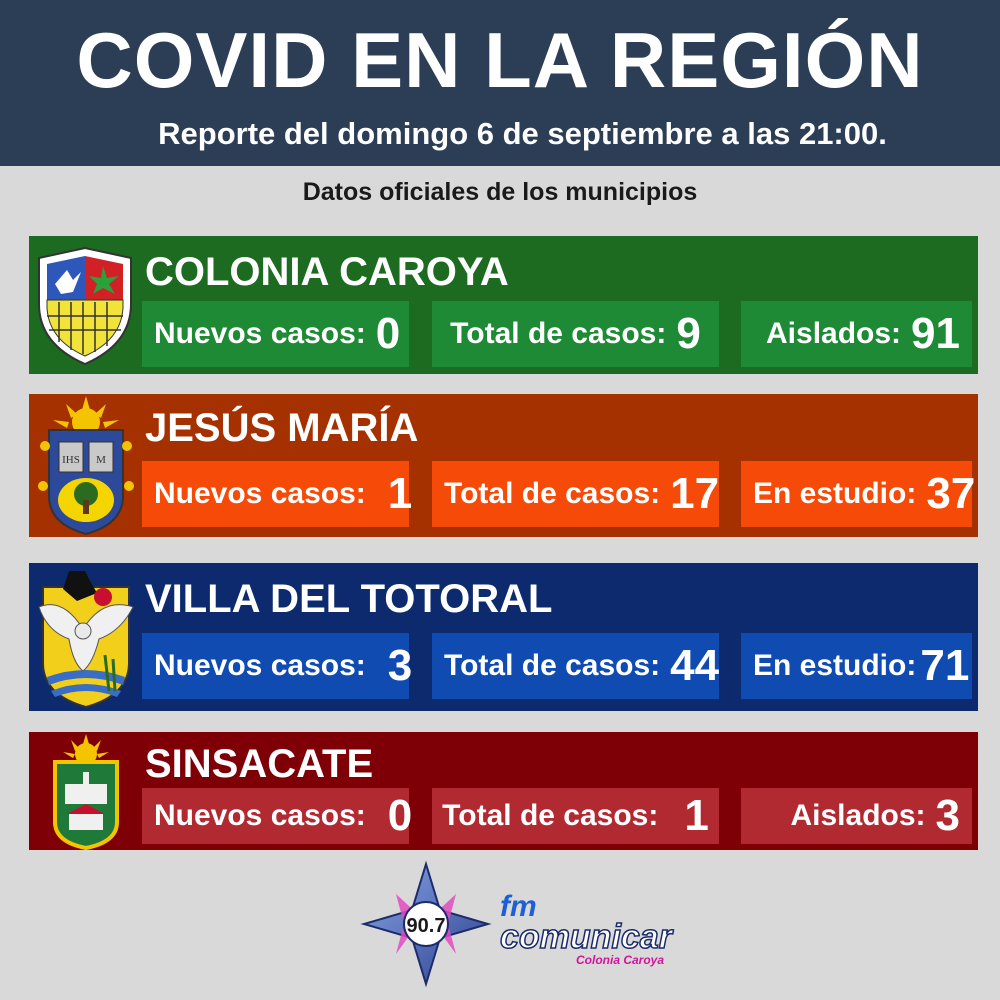  What do you see at coordinates (327, 272) in the screenshot?
I see `municipio-name: COLONIA CAROYA` at bounding box center [327, 272].